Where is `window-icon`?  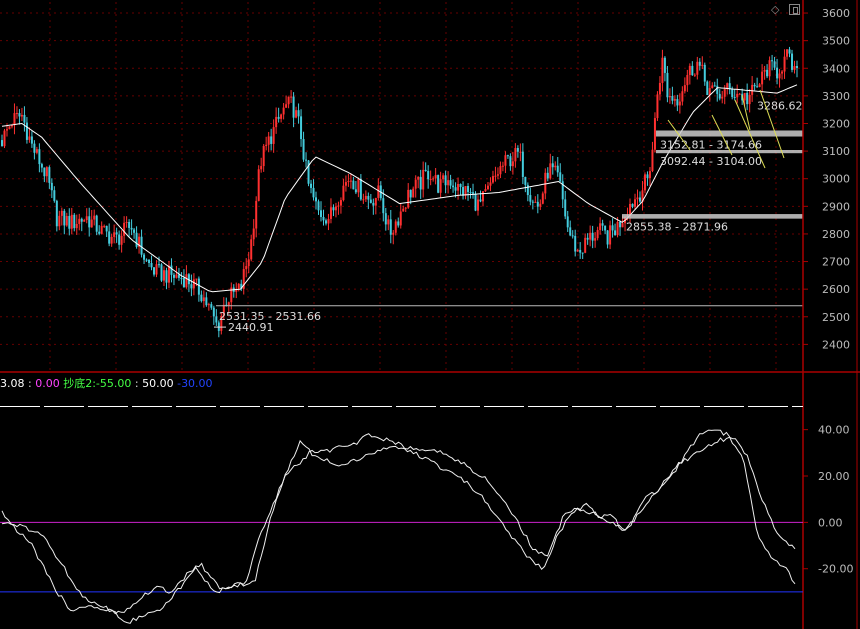 window-icon is located at coordinates (794, 9).